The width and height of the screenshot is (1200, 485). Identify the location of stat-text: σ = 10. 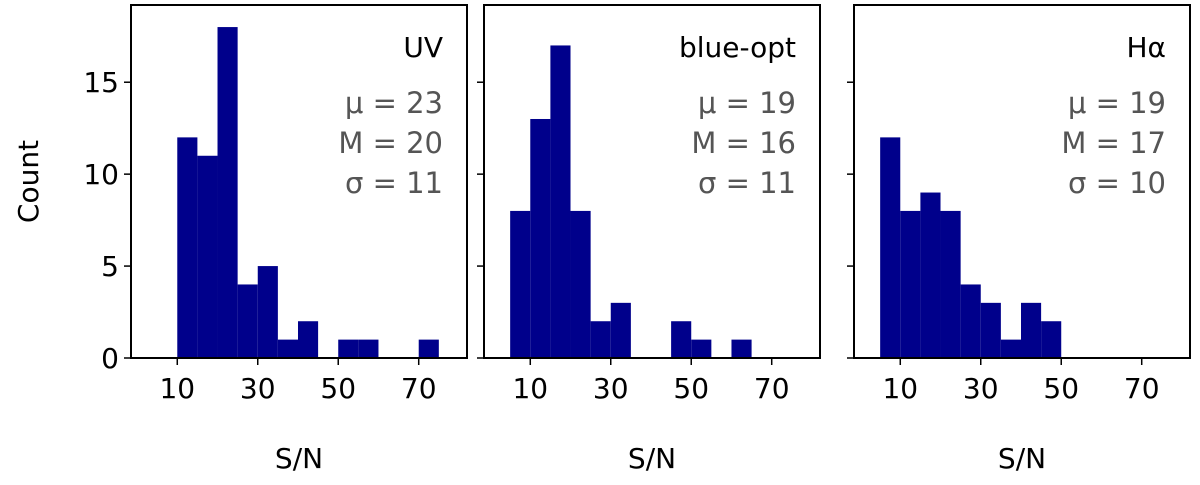
(1117, 183).